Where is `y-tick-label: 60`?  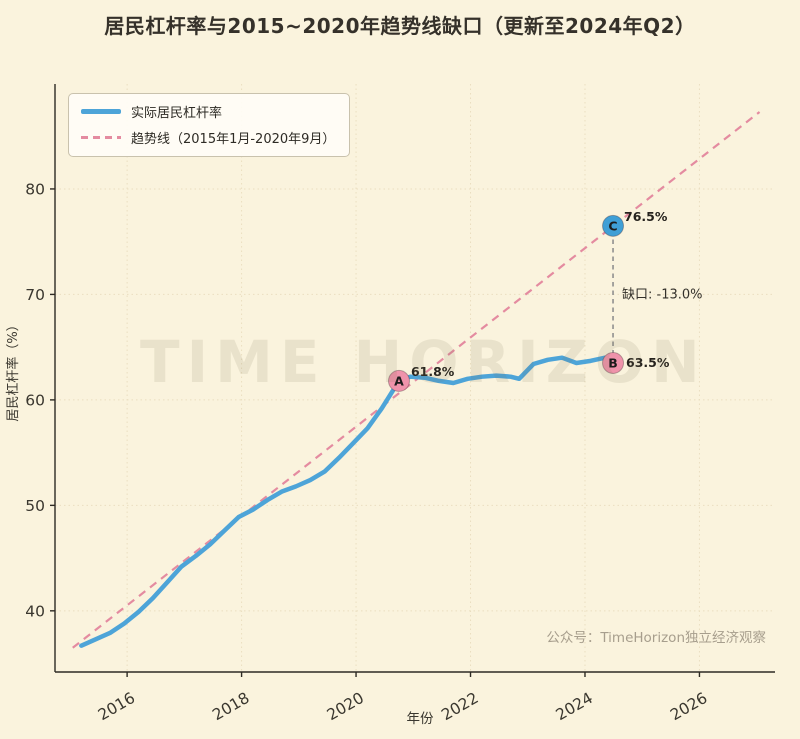
y-tick-label: 60 is located at coordinates (35, 400).